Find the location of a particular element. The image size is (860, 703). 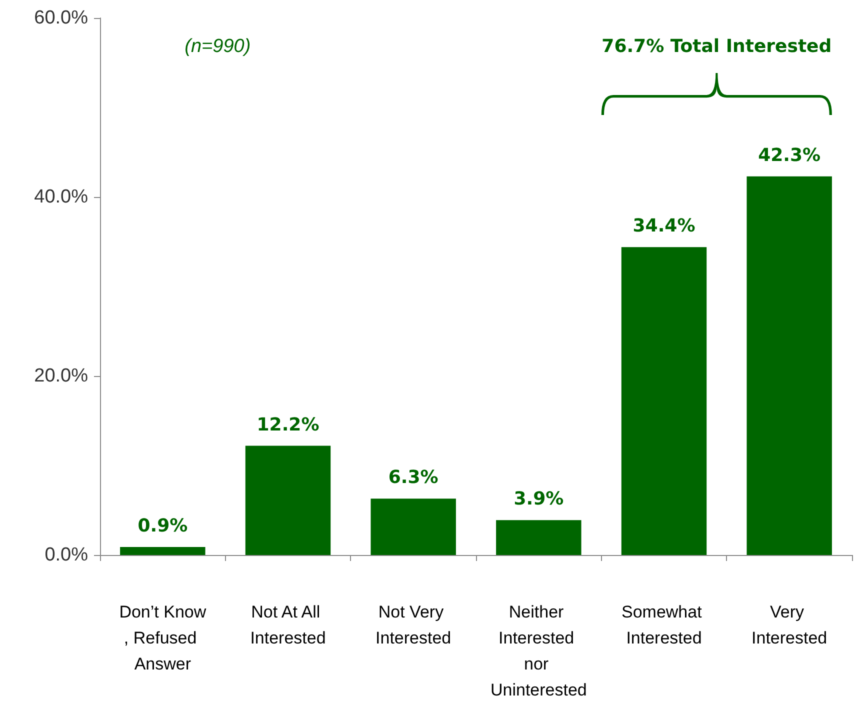

y-tick-label: 40.0% is located at coordinates (61, 197).